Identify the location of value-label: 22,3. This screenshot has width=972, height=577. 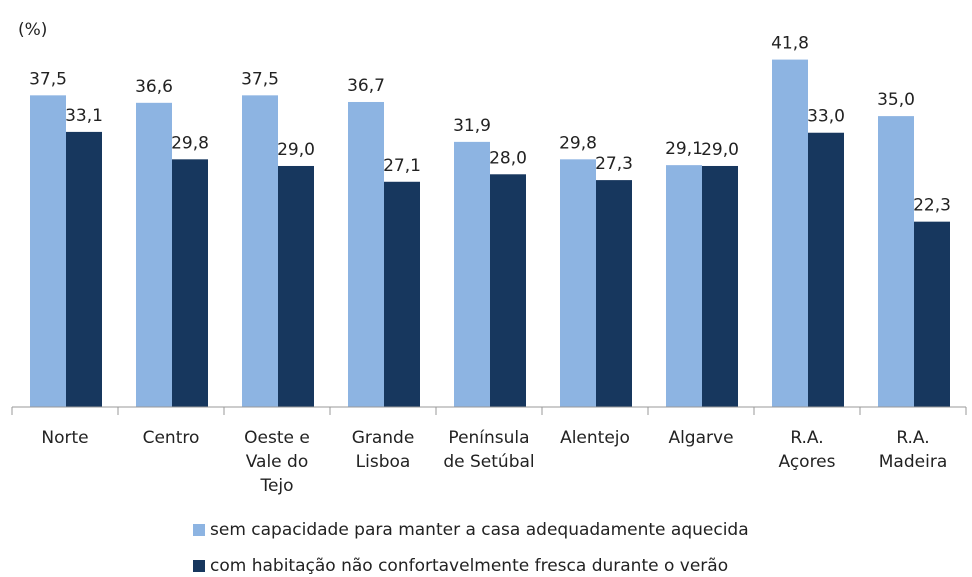
(932, 206).